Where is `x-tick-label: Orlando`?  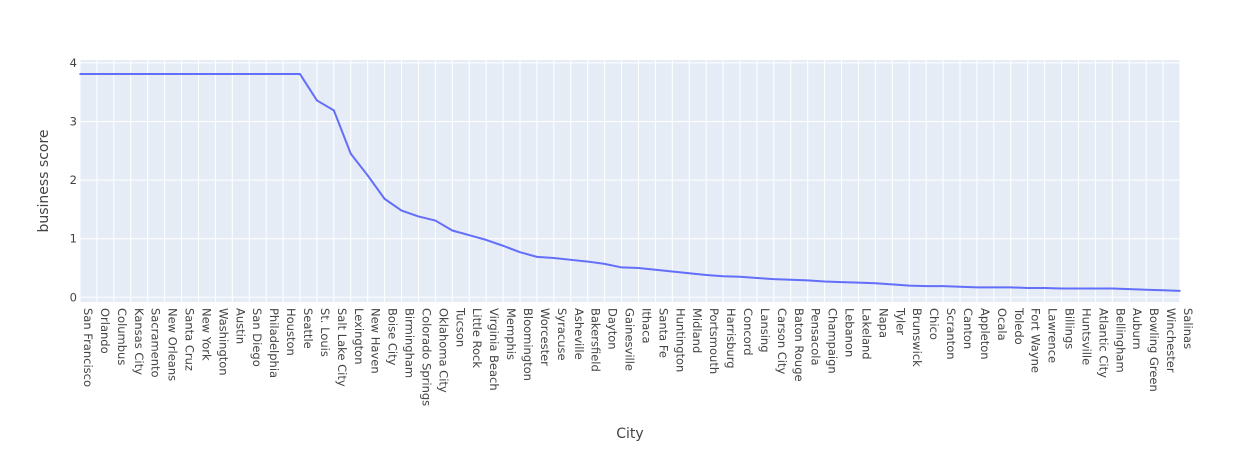
x-tick-label: Orlando is located at coordinates (105, 331).